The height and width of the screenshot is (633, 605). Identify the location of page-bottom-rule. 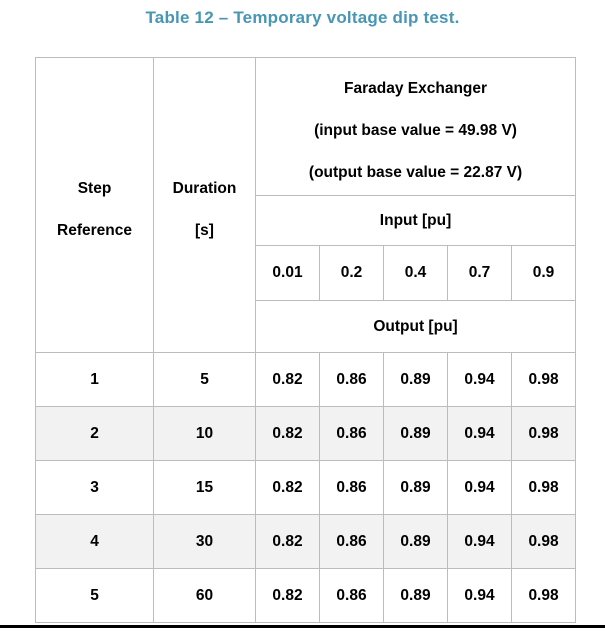
(302, 626).